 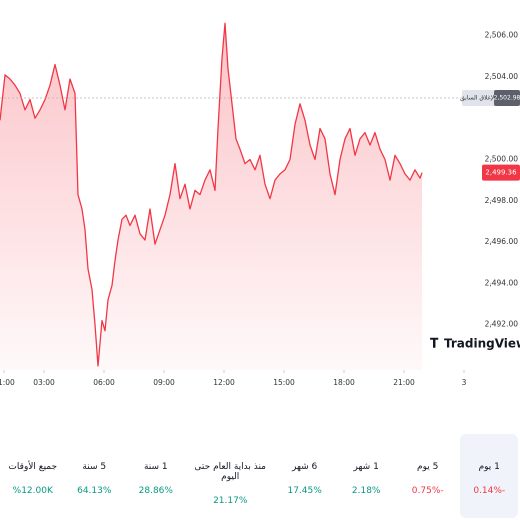 I want to click on period-tab: منذ بداية العام حتى اليوم 21.17%, so click(x=230, y=476).